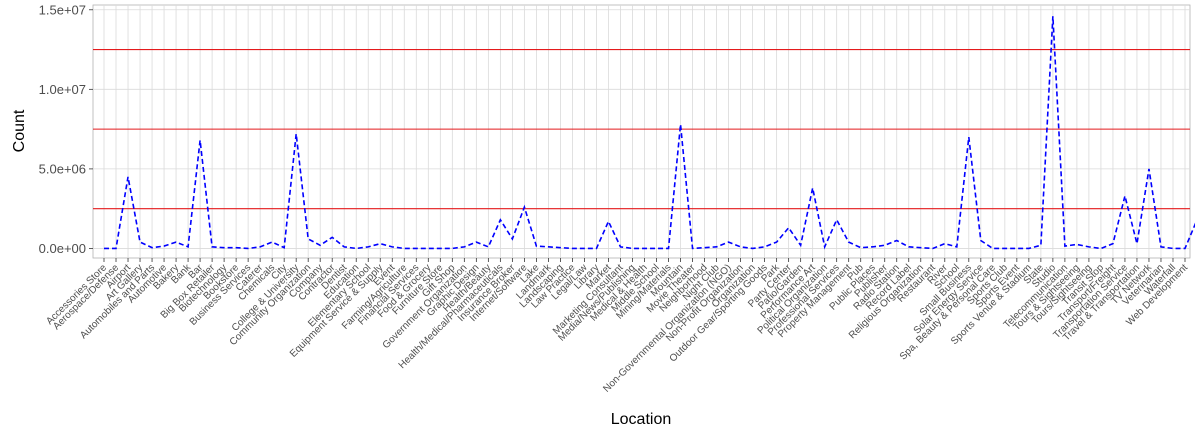 Image resolution: width=1195 pixels, height=430 pixels. What do you see at coordinates (62, 168) in the screenshot?
I see `y-tick-label: 5.0e+06` at bounding box center [62, 168].